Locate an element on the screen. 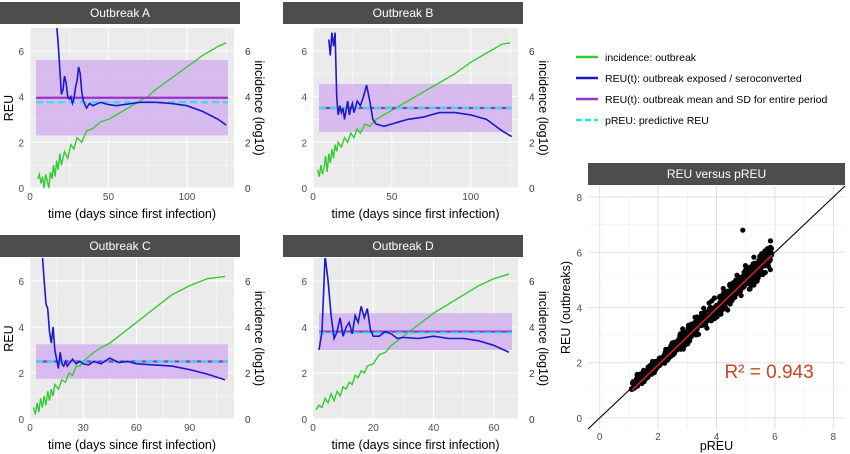 Image resolution: width=850 pixels, height=454 pixels. x-axis-title: pREU is located at coordinates (716, 446).